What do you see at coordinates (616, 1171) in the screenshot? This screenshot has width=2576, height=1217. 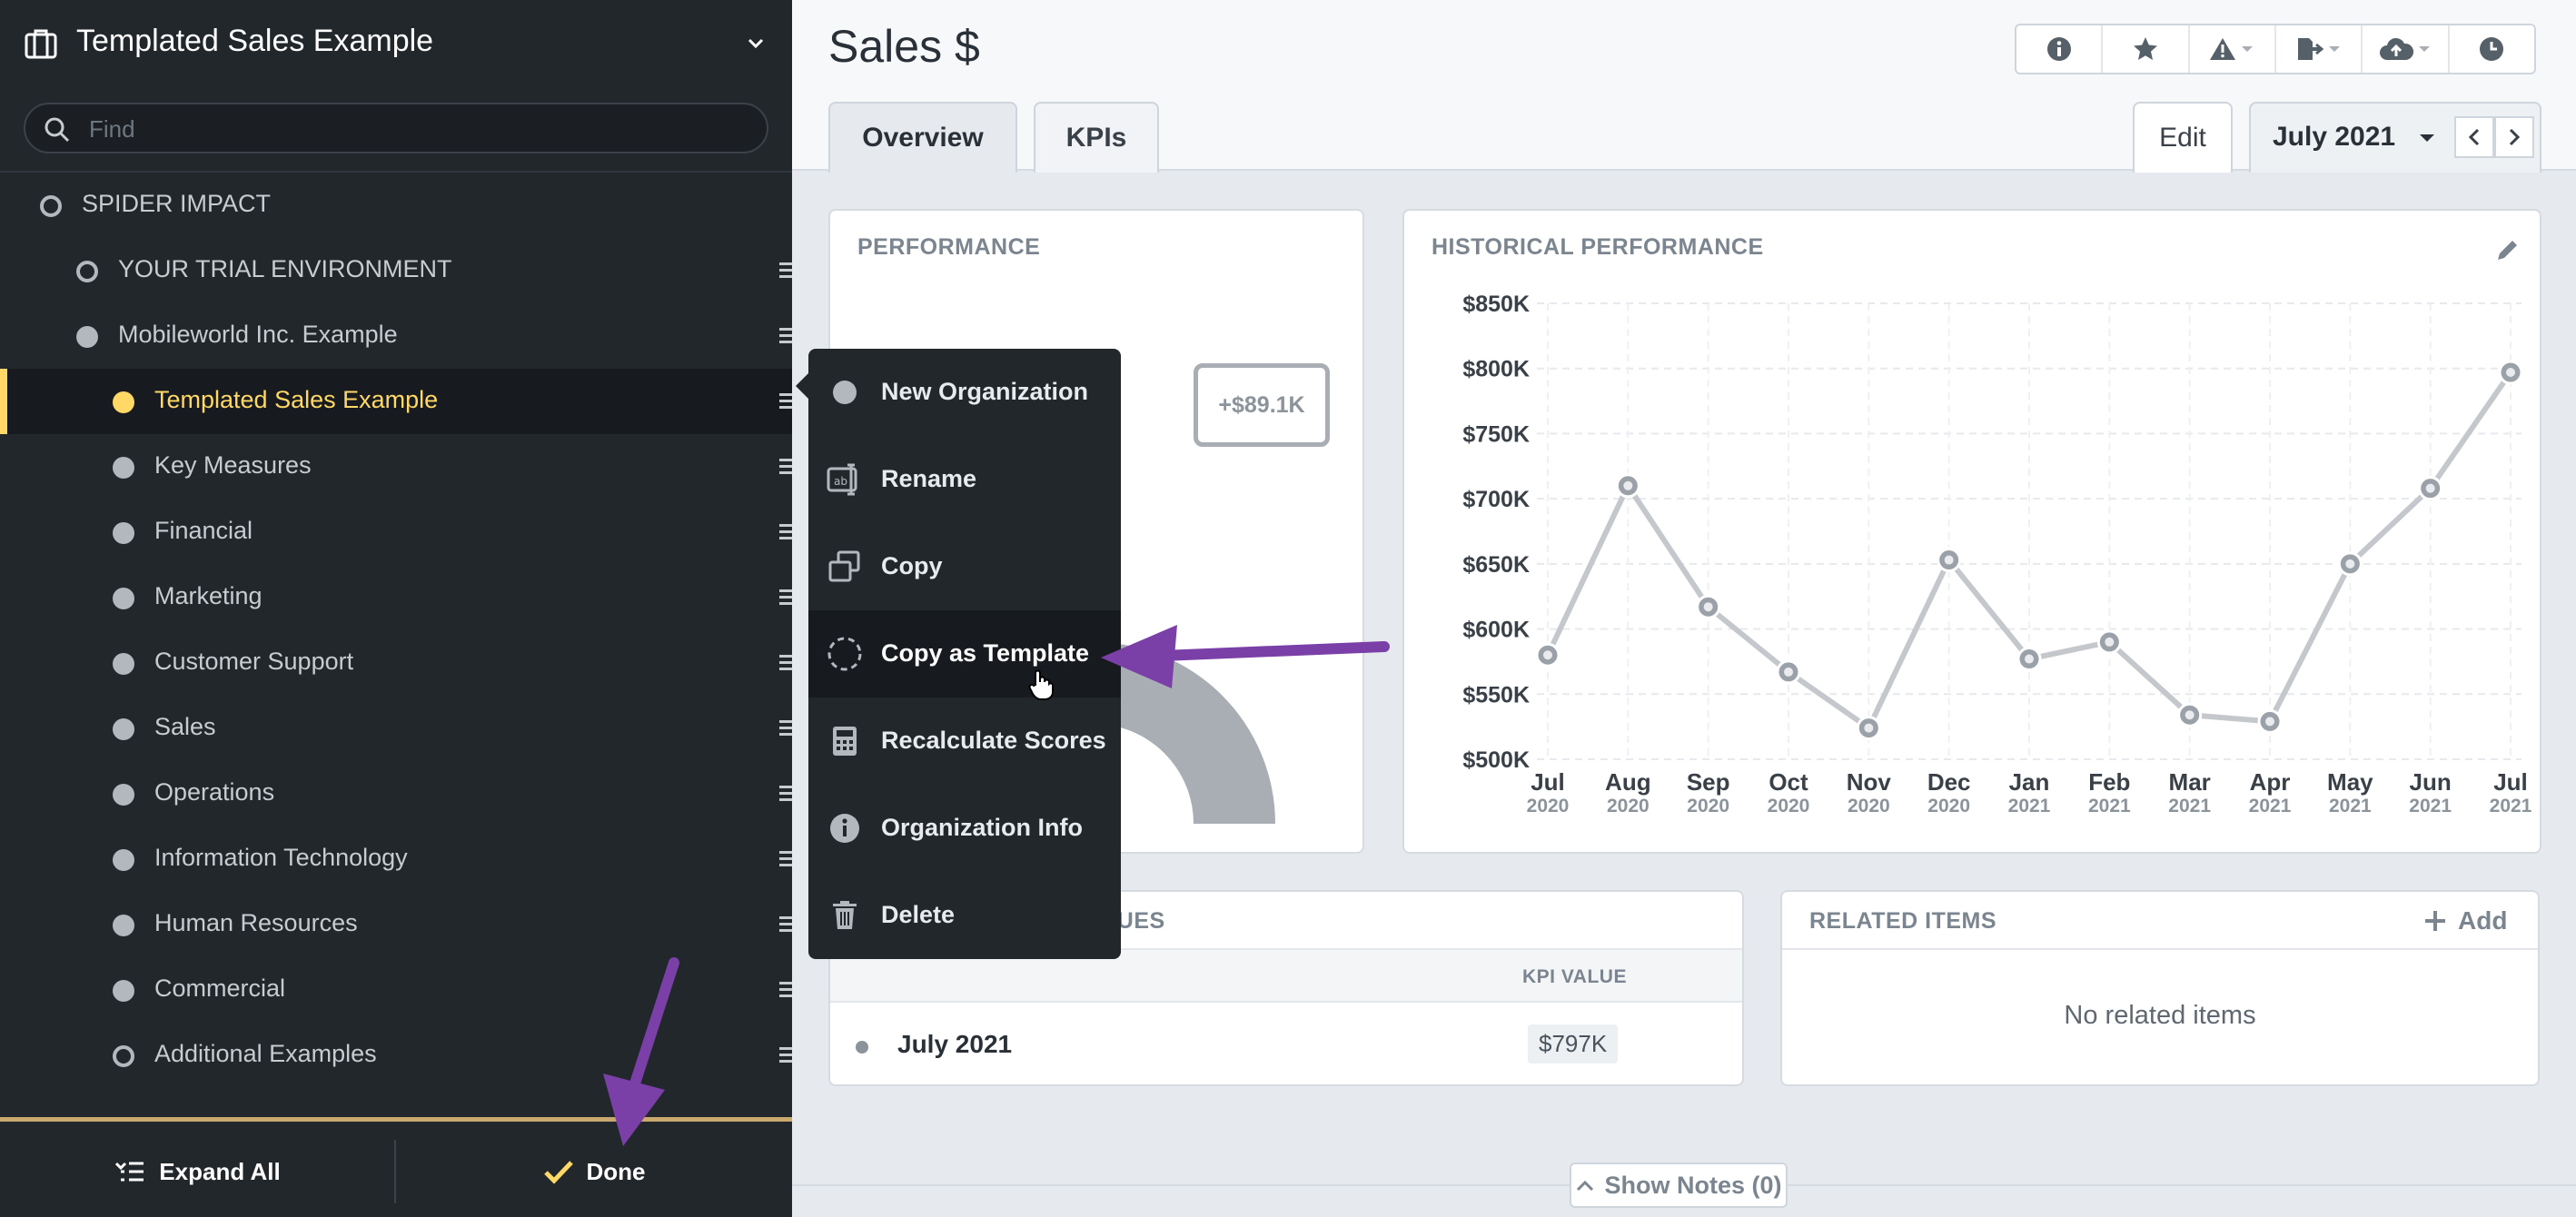 I see `done-label: Done` at bounding box center [616, 1171].